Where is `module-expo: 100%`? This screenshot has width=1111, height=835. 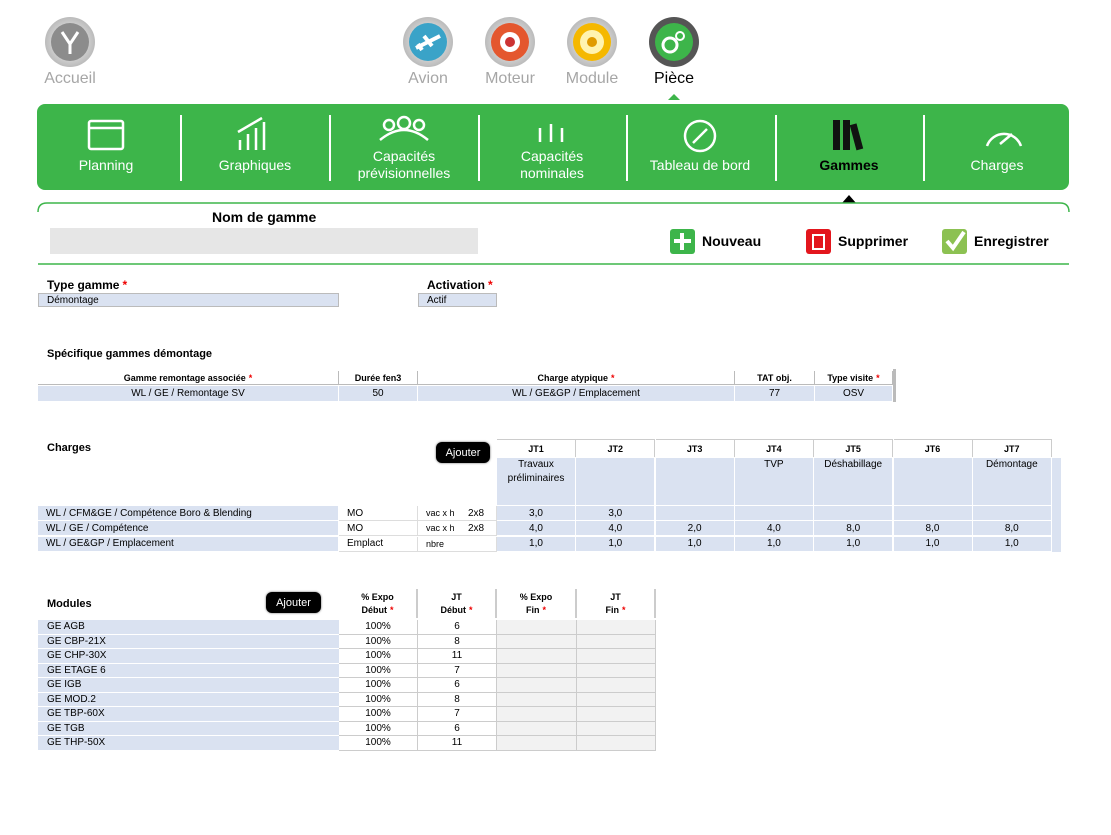 module-expo: 100% is located at coordinates (378, 641).